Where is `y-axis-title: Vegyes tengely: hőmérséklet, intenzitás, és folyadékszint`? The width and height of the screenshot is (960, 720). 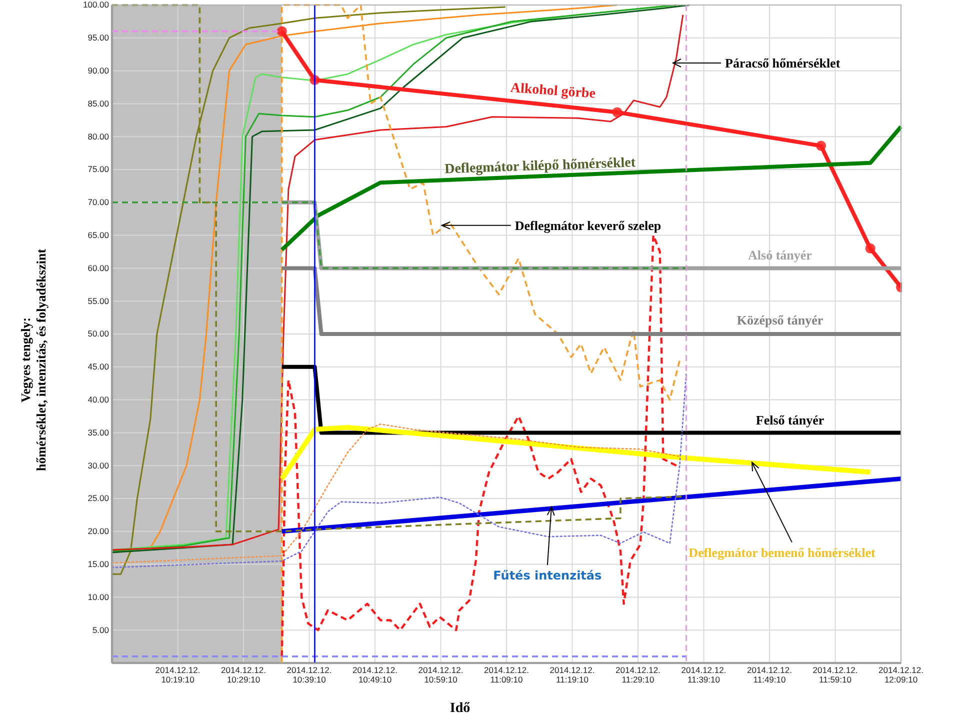
y-axis-title: Vegyes tengely: hőmérséklet, intenzitás, és folyadékszint is located at coordinates (33, 360).